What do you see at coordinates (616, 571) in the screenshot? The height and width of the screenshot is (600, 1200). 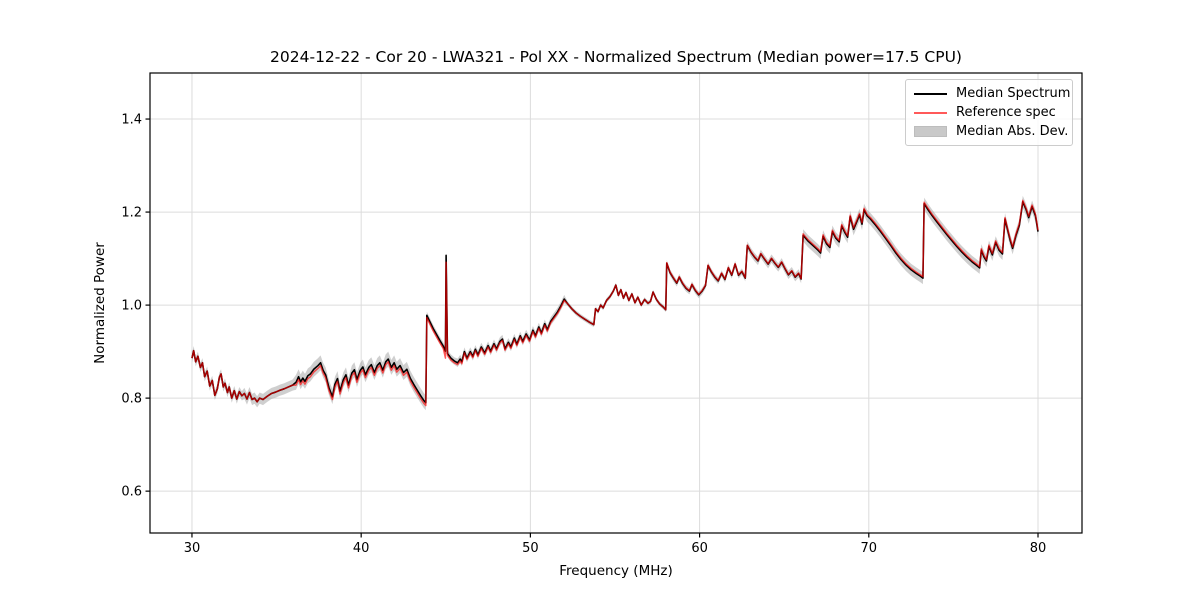 I see `x-axis-label: Frequency (MHz)` at bounding box center [616, 571].